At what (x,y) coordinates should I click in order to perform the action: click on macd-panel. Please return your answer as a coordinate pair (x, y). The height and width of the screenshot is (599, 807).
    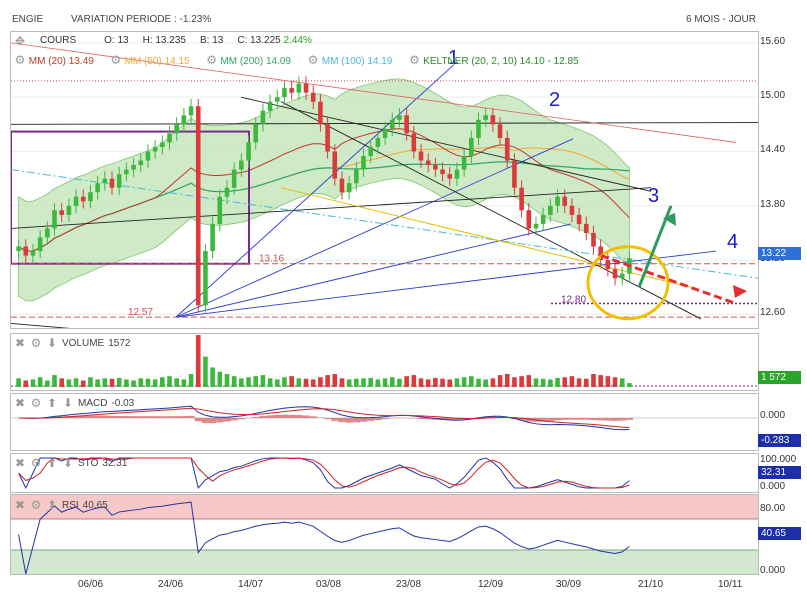
    Looking at the image, I should click on (384, 422).